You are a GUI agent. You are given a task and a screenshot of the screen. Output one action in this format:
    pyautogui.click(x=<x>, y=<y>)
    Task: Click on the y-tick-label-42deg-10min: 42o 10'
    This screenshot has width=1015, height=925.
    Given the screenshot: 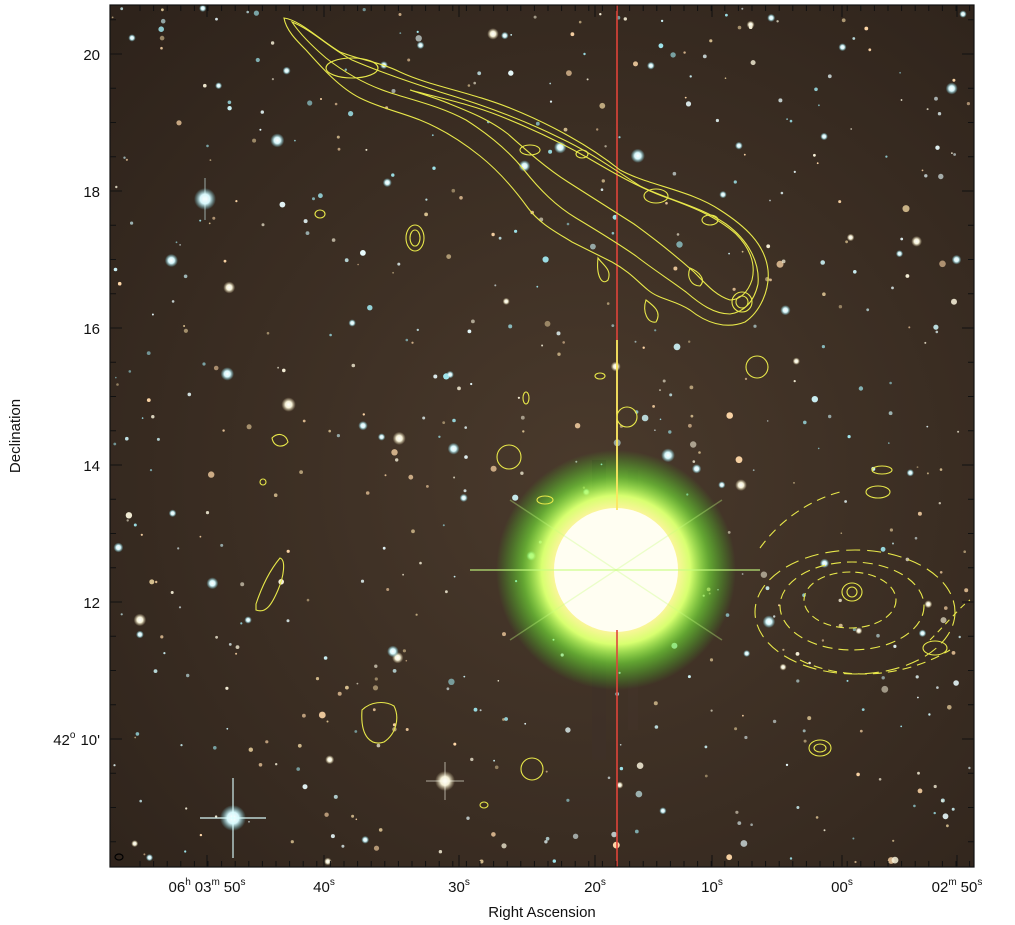 What is the action you would take?
    pyautogui.click(x=76, y=739)
    